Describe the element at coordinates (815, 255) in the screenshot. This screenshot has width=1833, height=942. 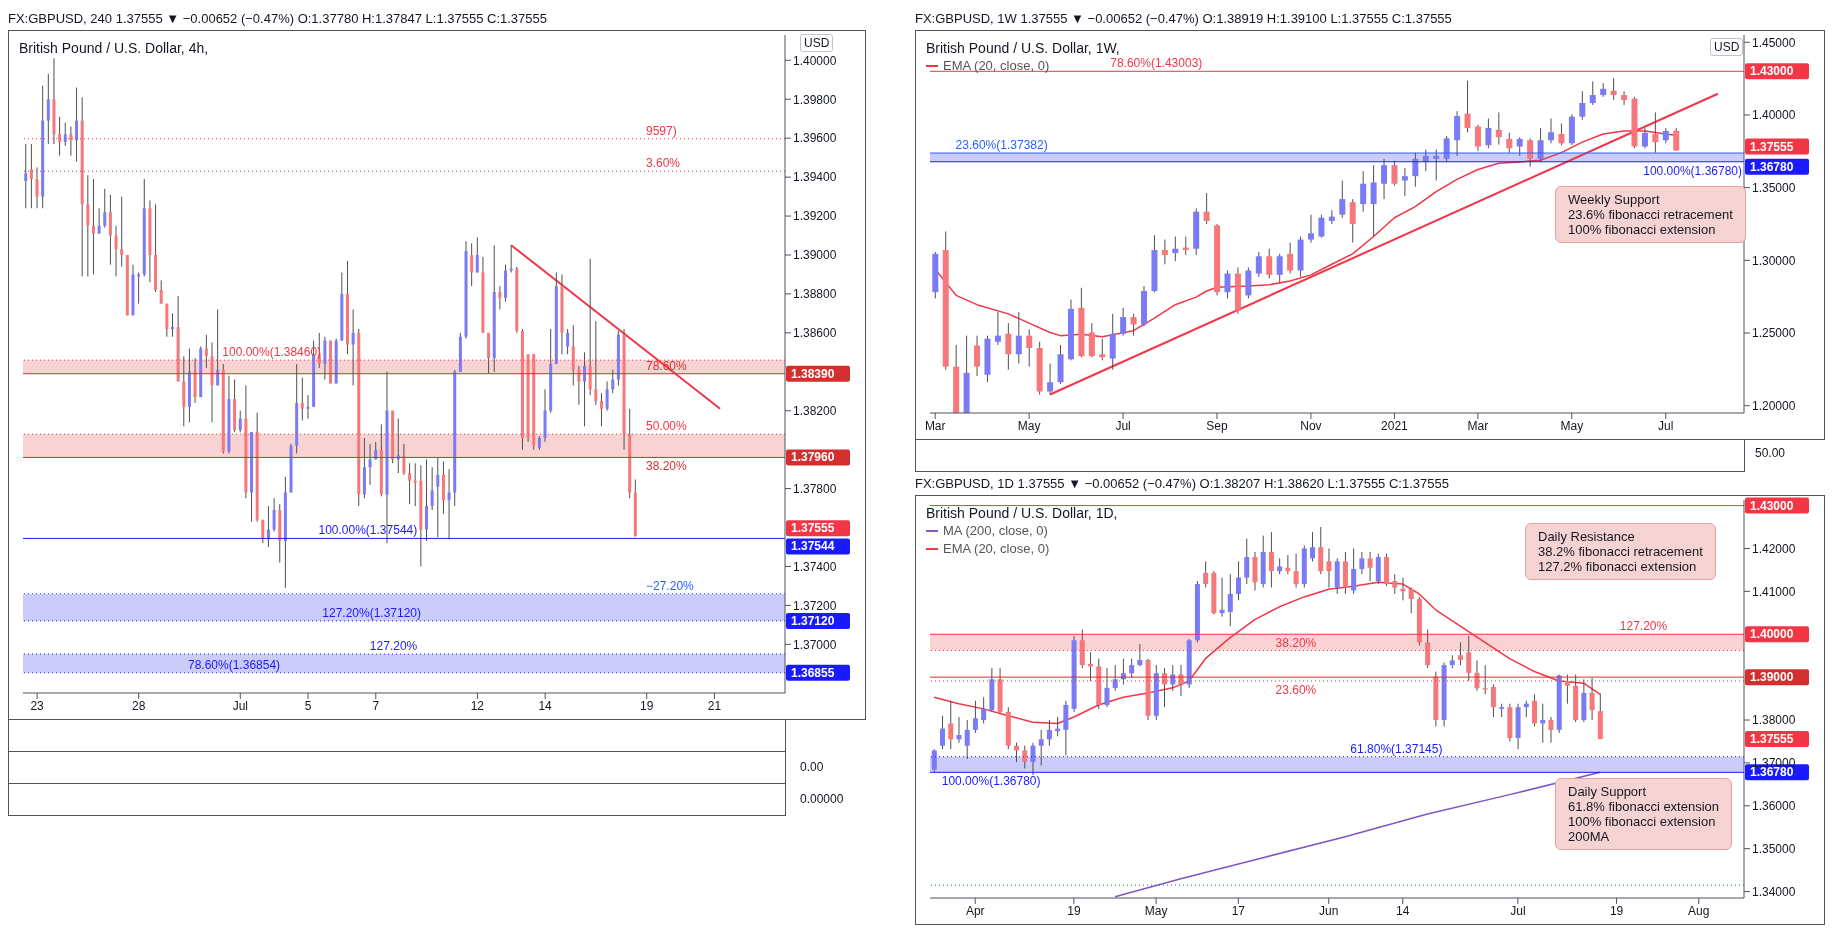
I see `y-tick-label: 1.39000` at that location.